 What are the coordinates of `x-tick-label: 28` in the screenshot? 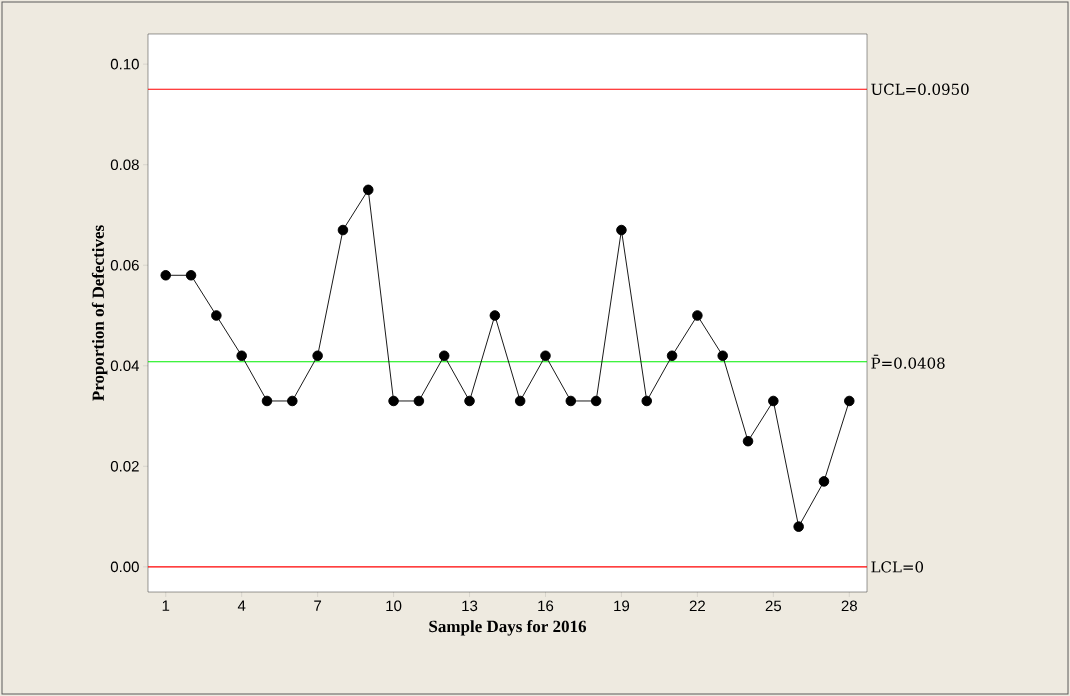 It's located at (849, 606).